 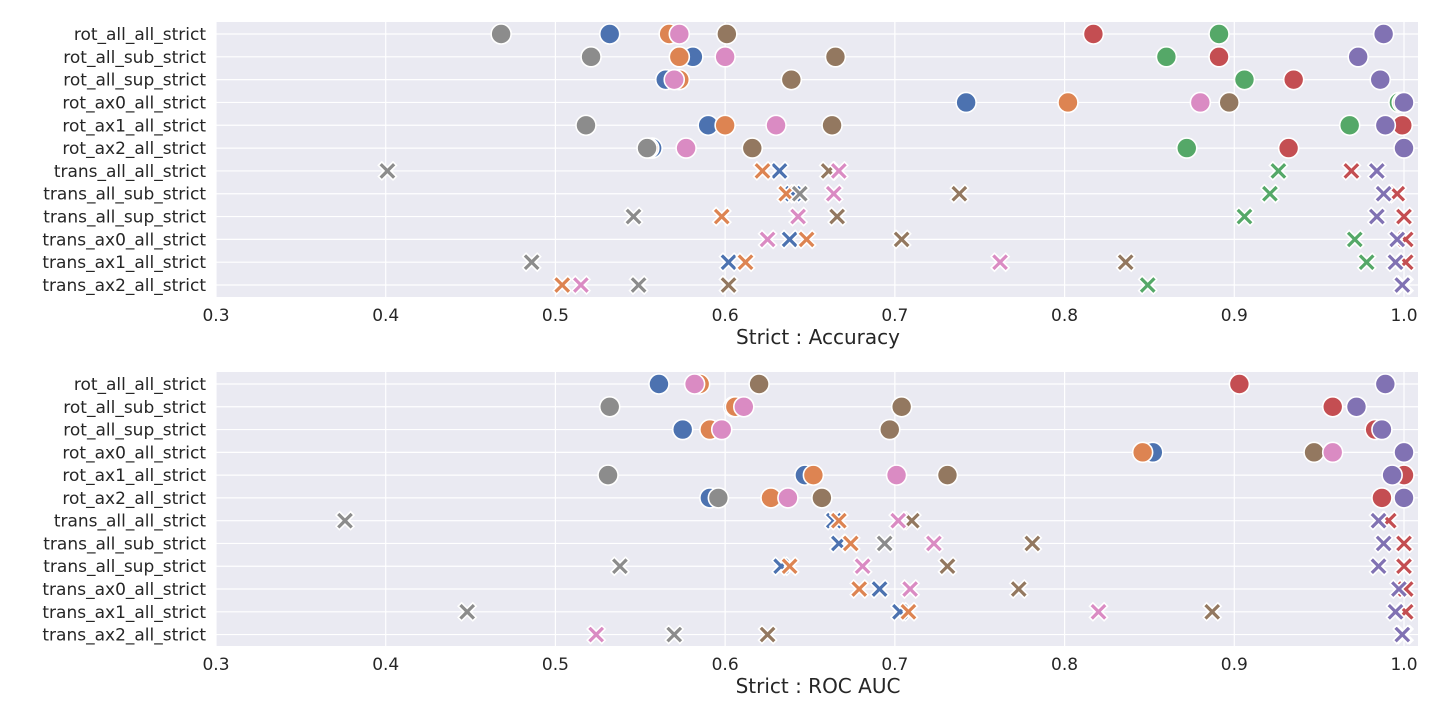 I want to click on y-tick-label: trans_all_sup_strict, so click(x=124, y=218).